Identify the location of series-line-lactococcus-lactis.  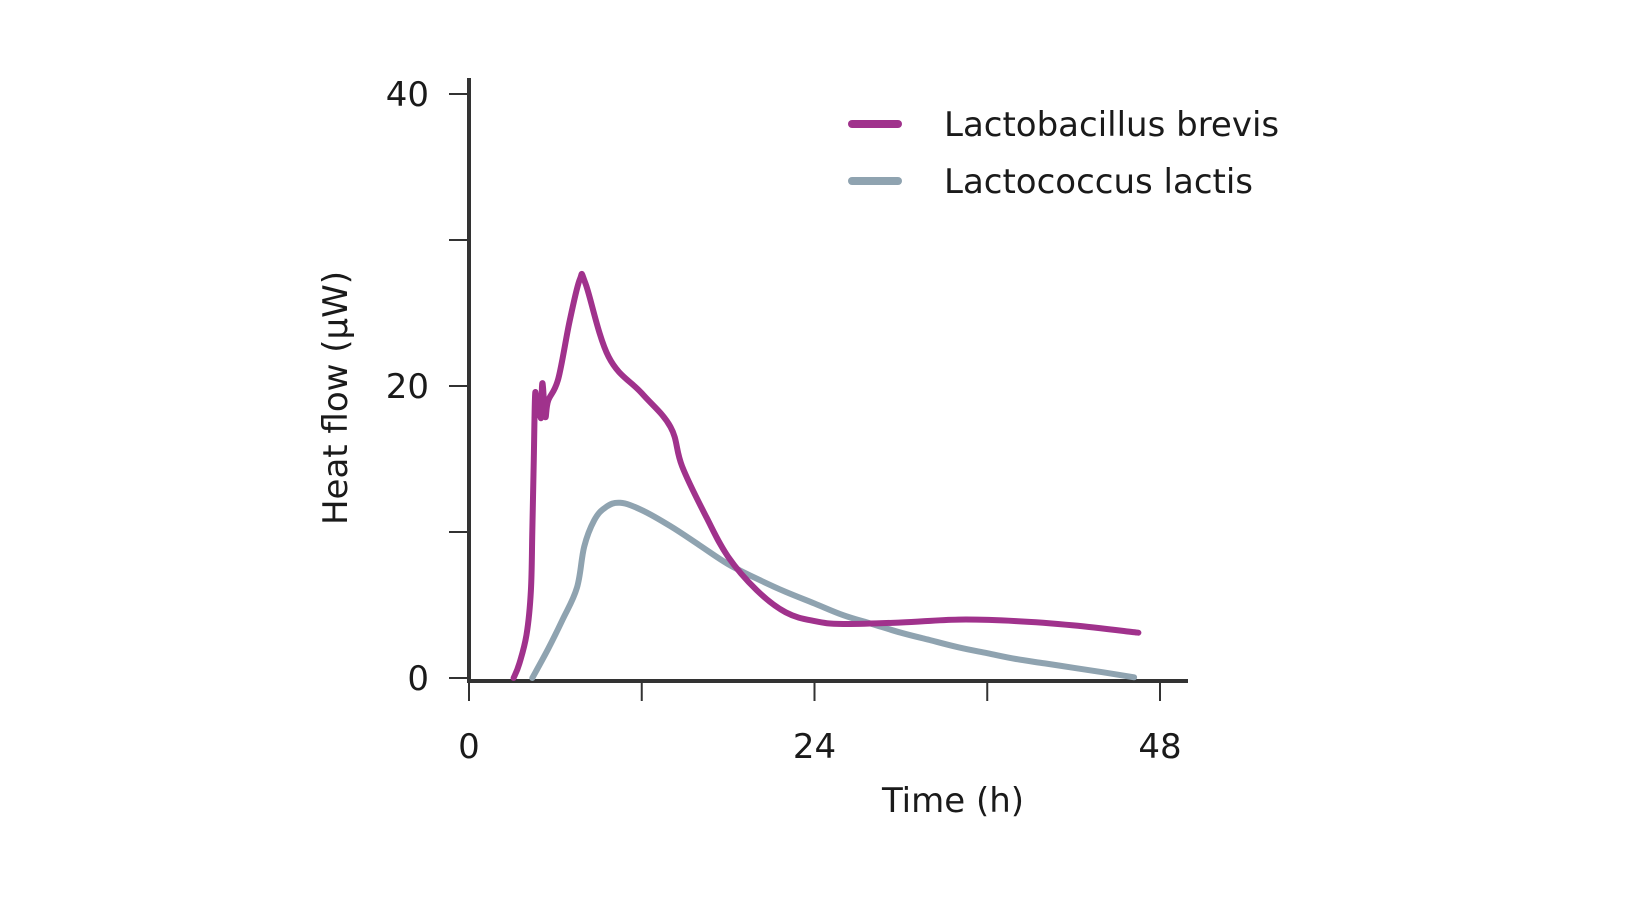
(833, 590).